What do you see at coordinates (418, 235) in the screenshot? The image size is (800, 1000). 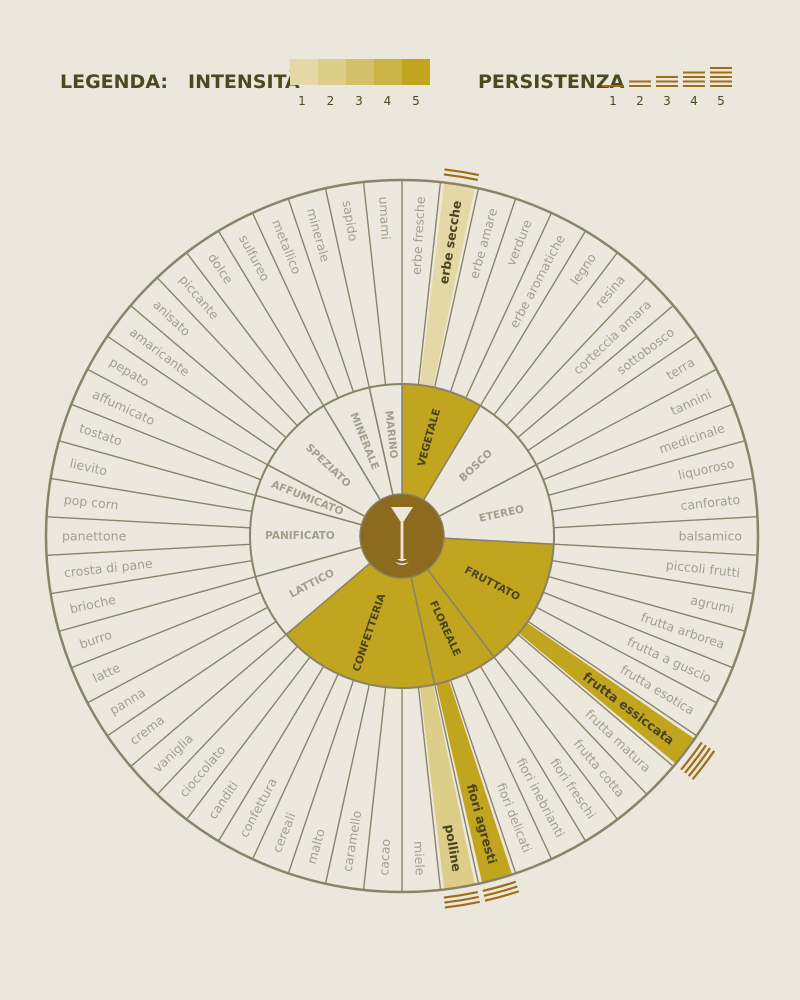 I see `descriptor-label-erbe-fresche: erbe fresche` at bounding box center [418, 235].